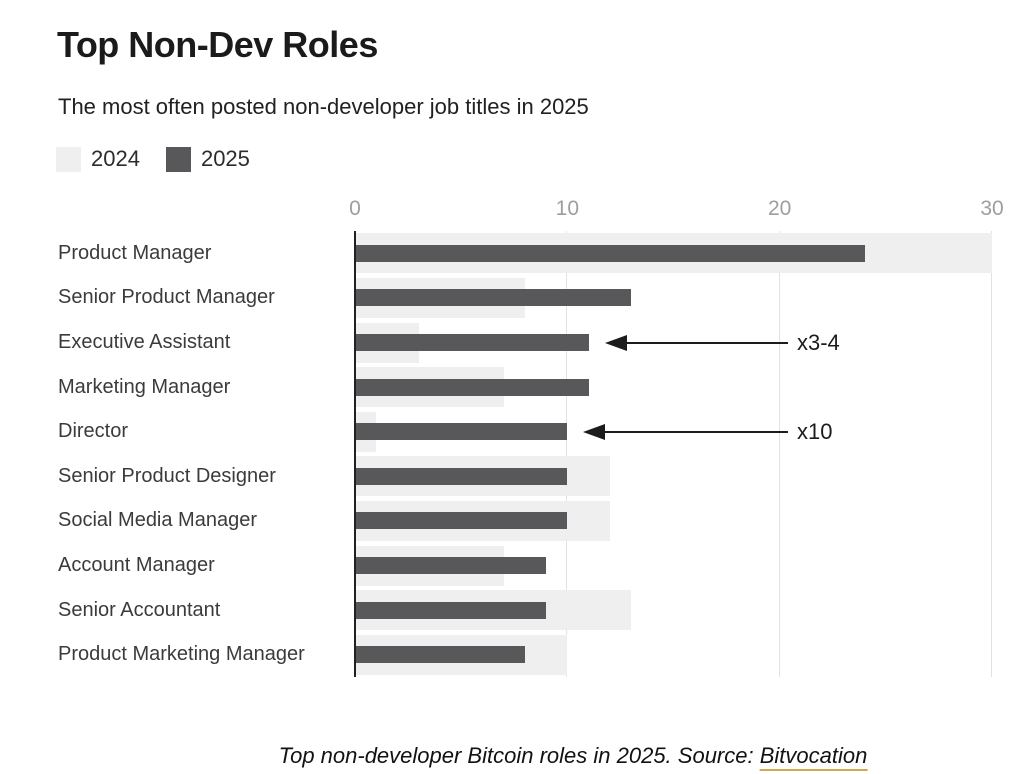 The width and height of the screenshot is (1036, 774). I want to click on annotation-label: x3-4, so click(818, 342).